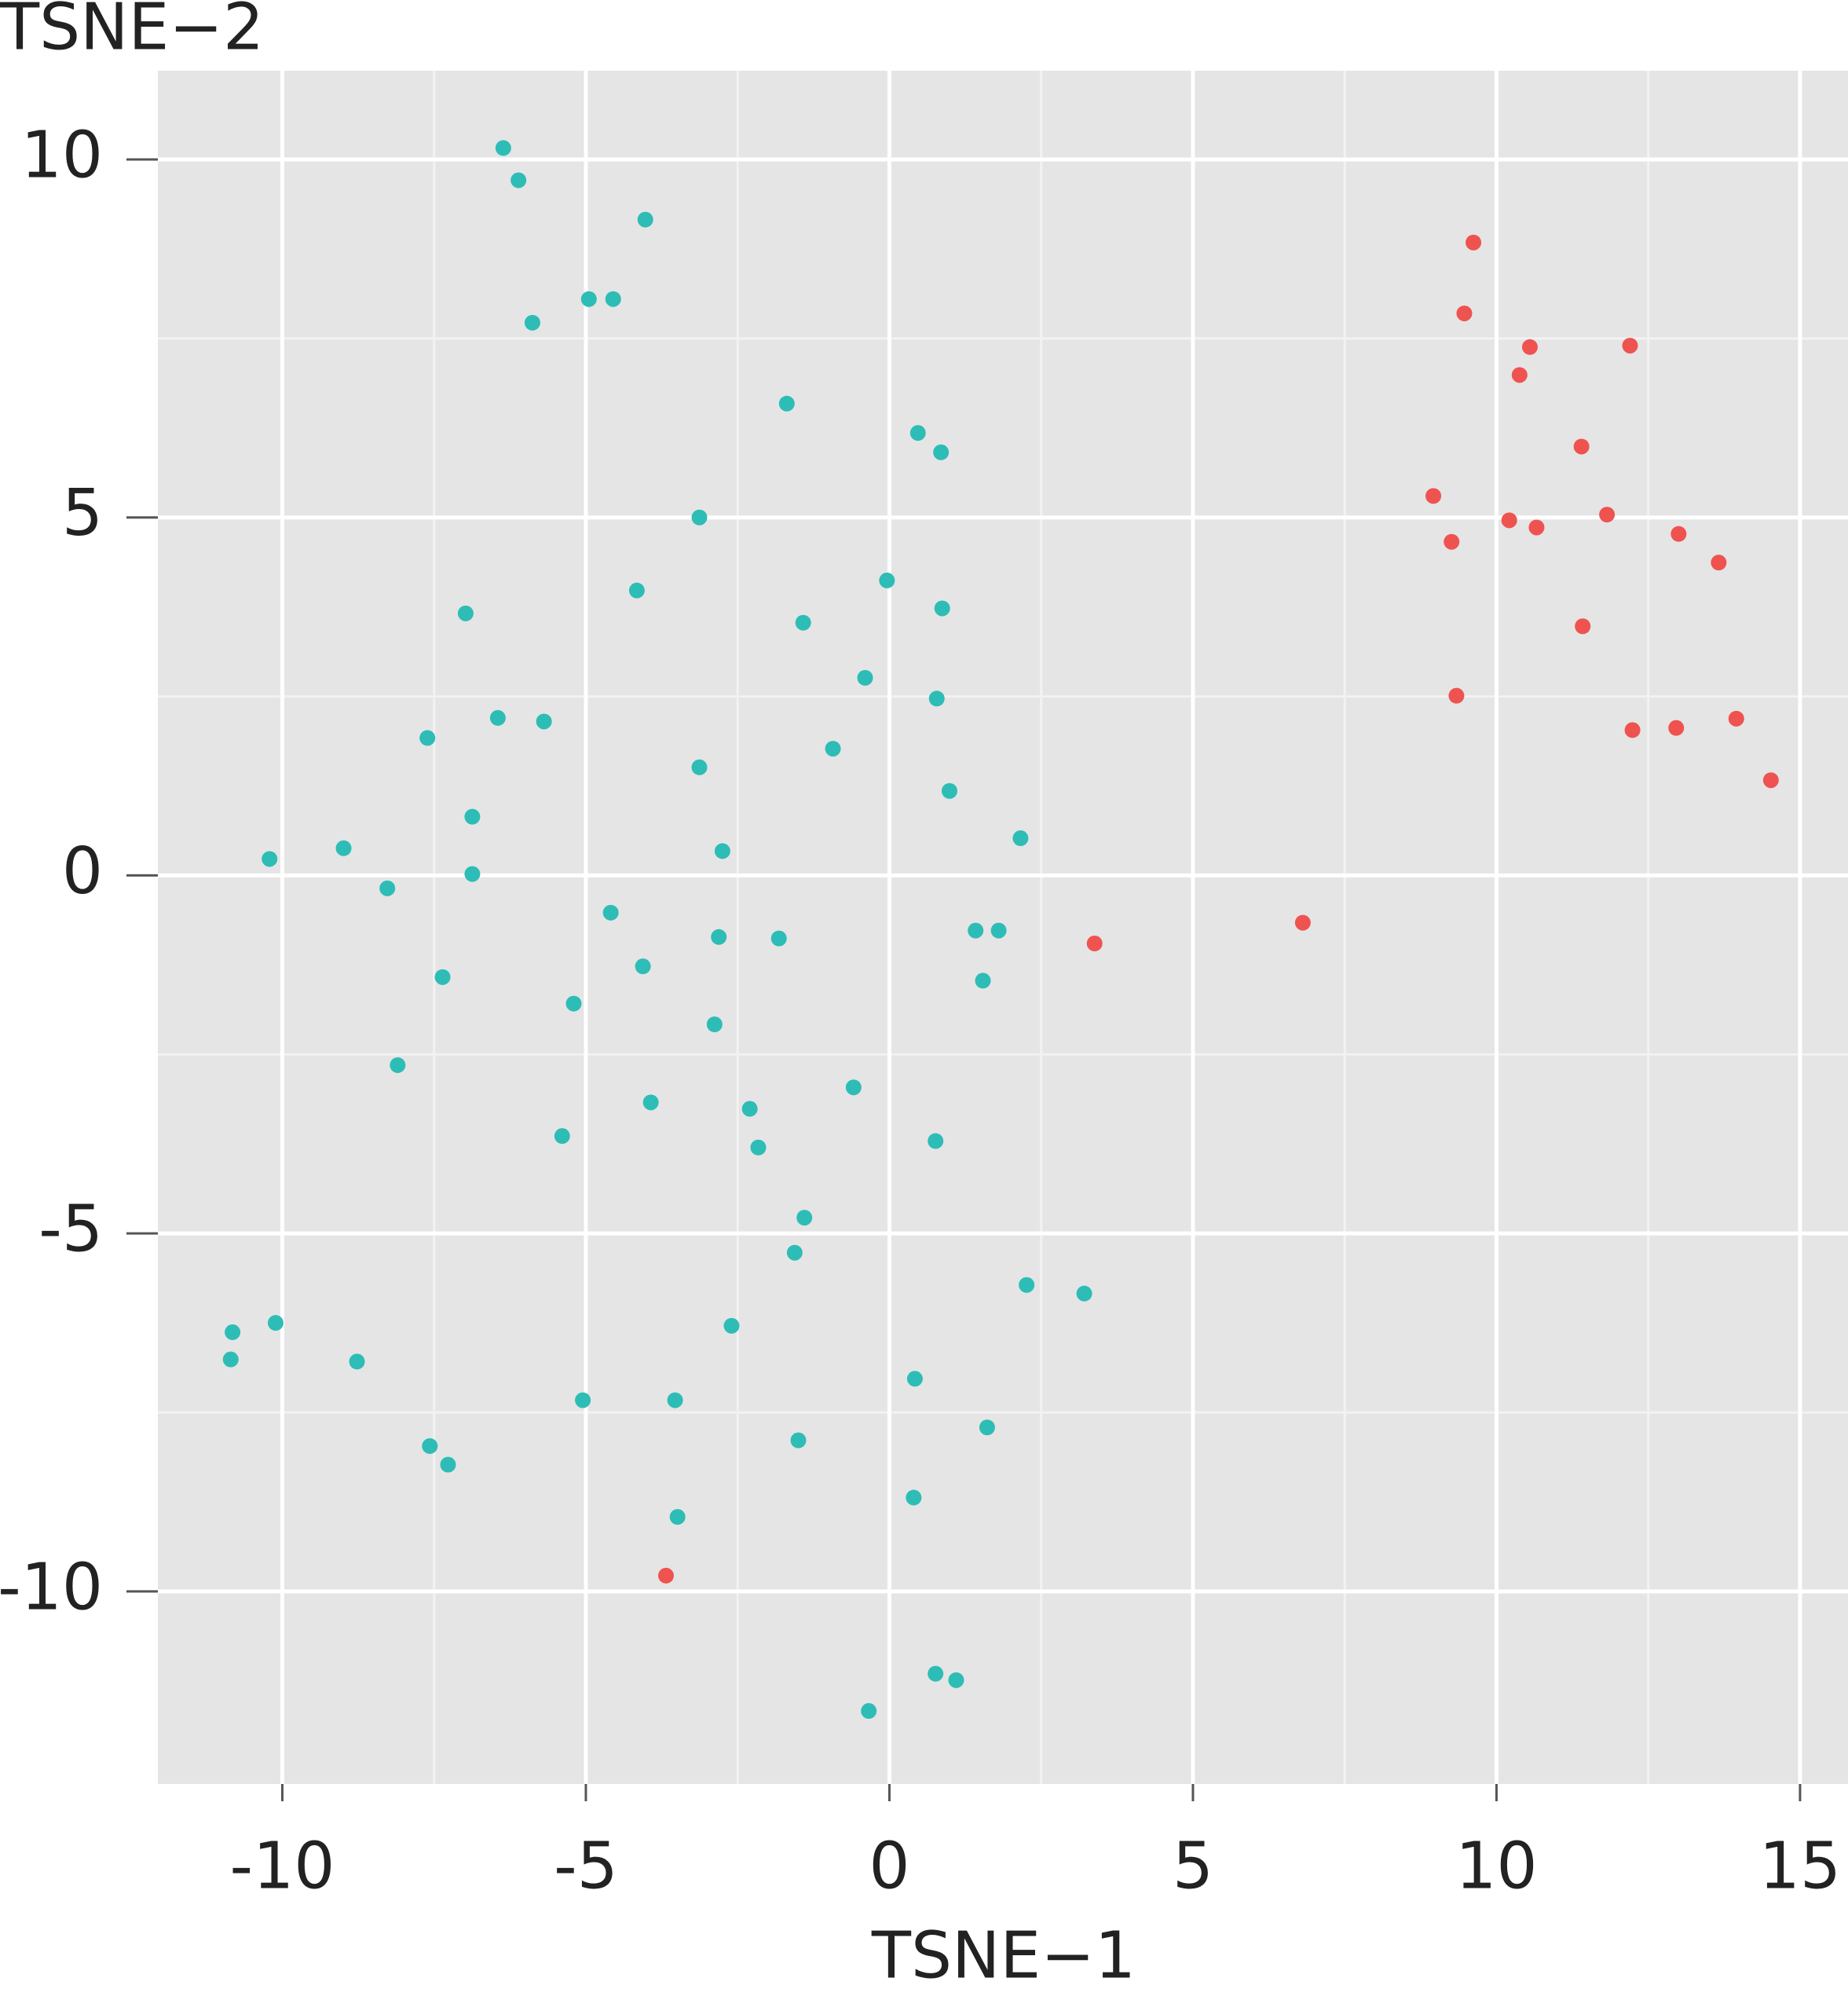  Describe the element at coordinates (1004, 1955) in the screenshot. I see `x-axis-title: TSNE−1` at that location.